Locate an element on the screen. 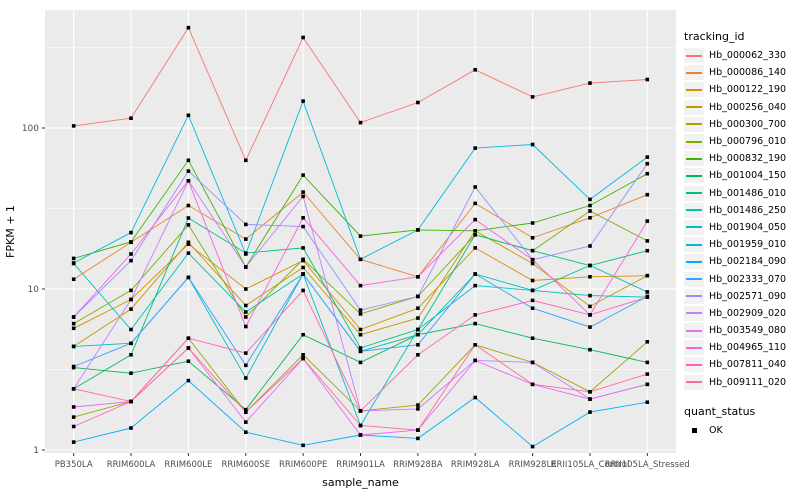 The height and width of the screenshot is (500, 800). legend-item-label: Hb_001959_010 is located at coordinates (748, 245).